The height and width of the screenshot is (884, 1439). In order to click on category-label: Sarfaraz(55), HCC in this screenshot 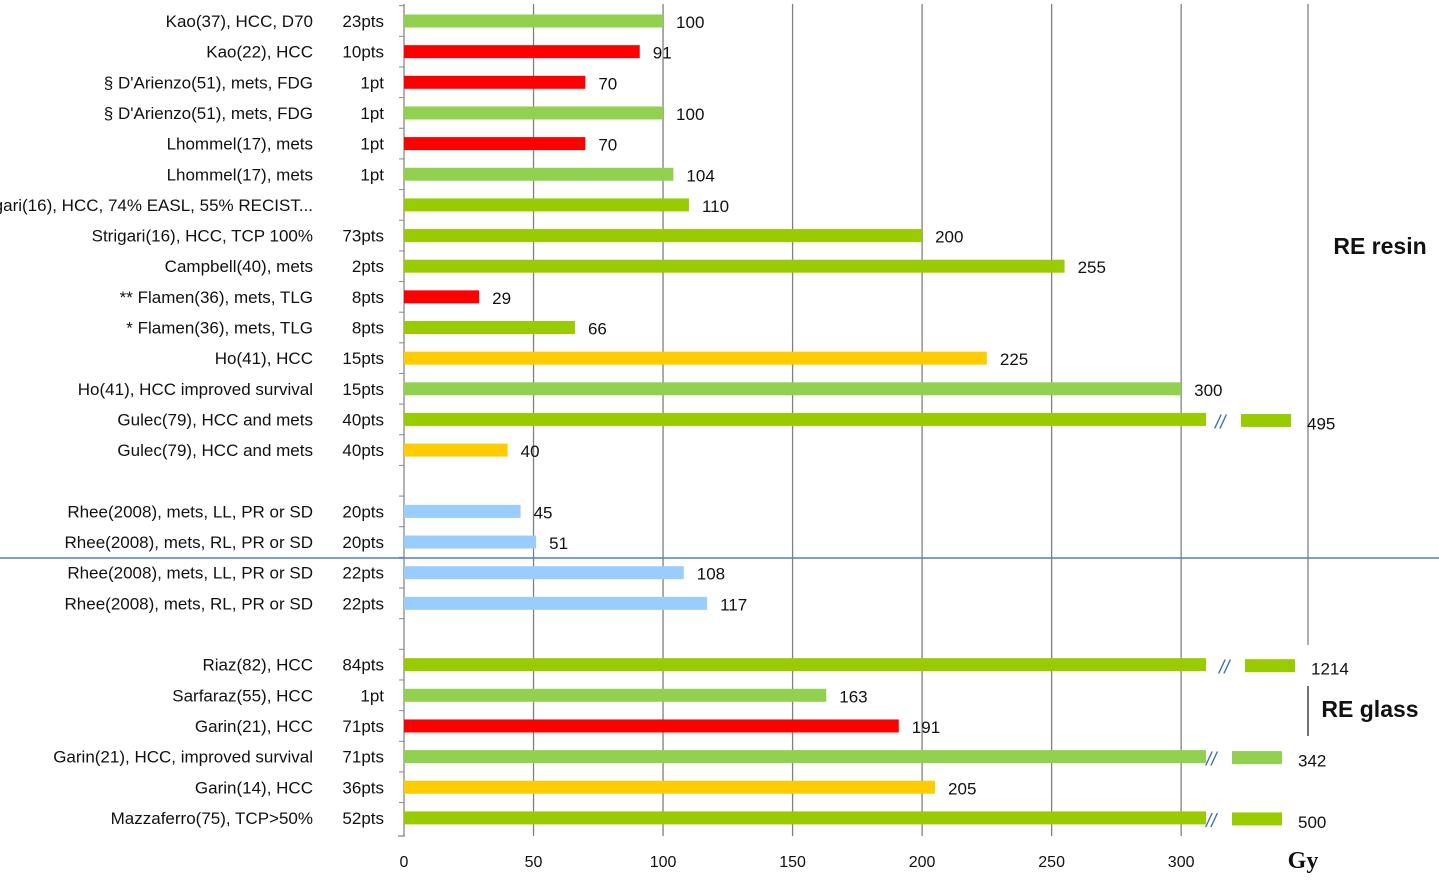, I will do `click(242, 695)`.